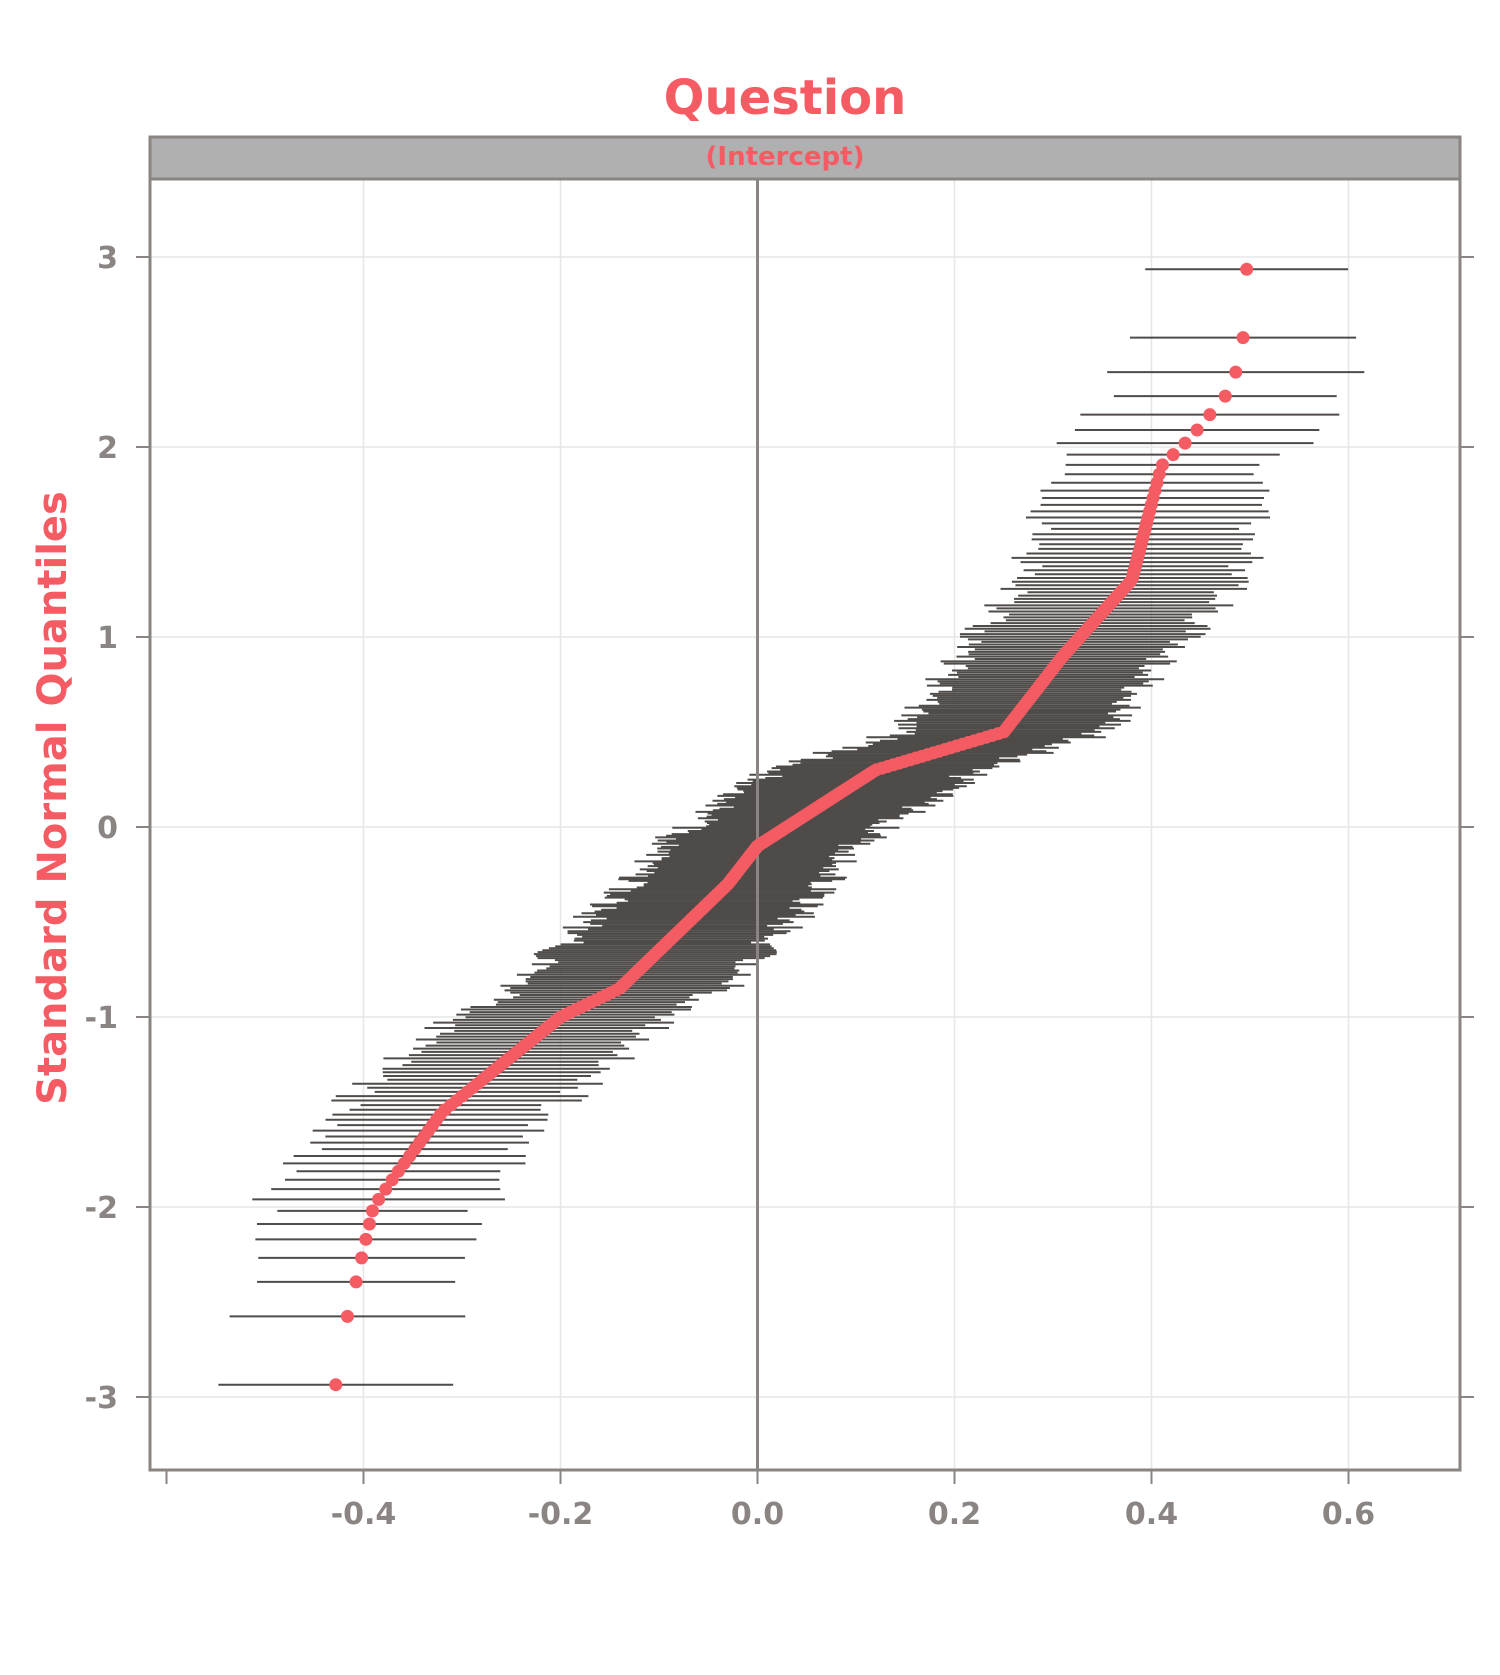  I want to click on y-tick-label: -3, so click(101, 1398).